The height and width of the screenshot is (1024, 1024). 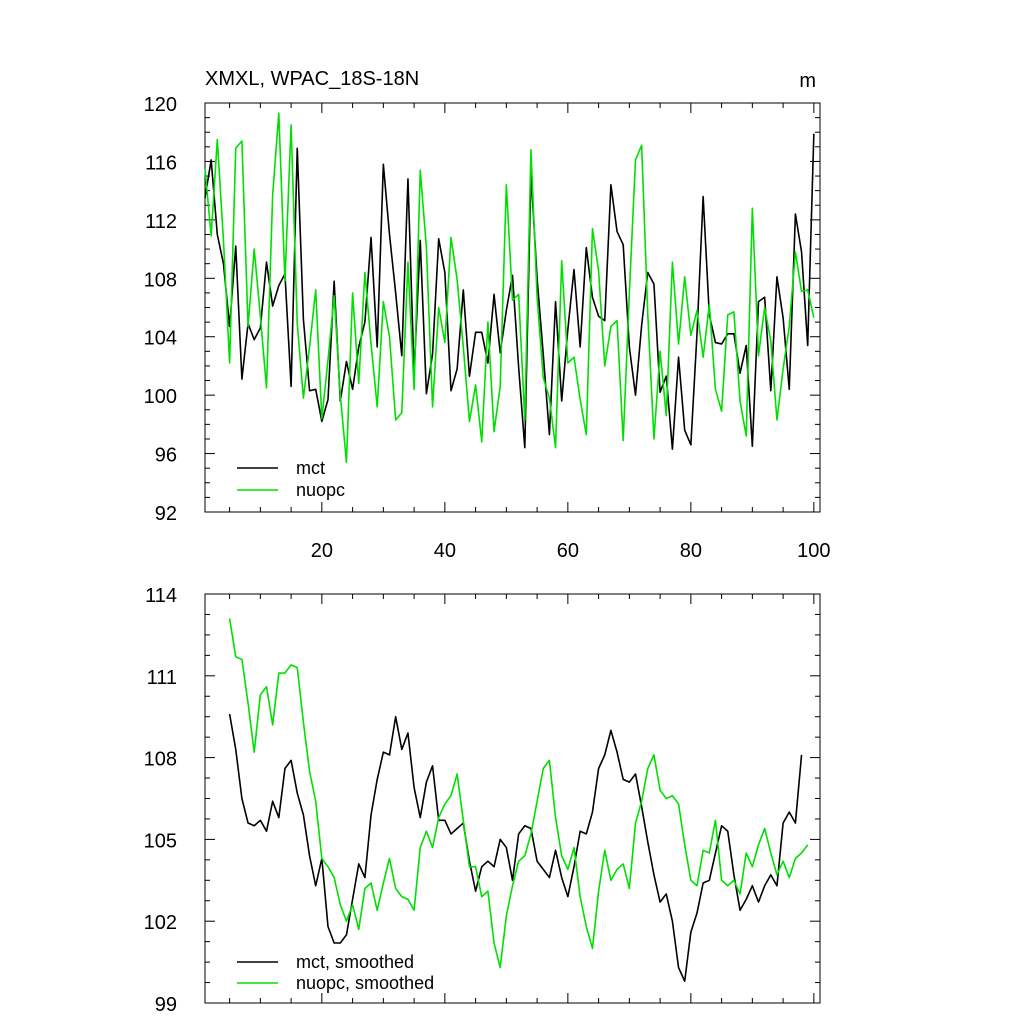 I want to click on y-tick-label: 92, so click(x=166, y=514).